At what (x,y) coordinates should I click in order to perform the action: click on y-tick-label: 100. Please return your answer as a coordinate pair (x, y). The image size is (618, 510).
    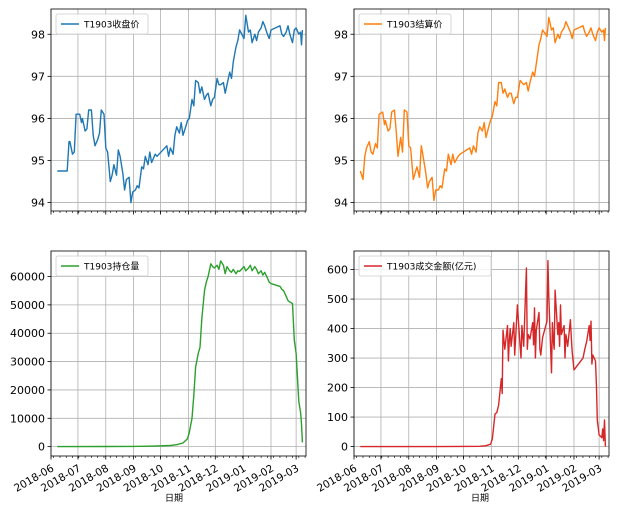
    Looking at the image, I should click on (337, 417).